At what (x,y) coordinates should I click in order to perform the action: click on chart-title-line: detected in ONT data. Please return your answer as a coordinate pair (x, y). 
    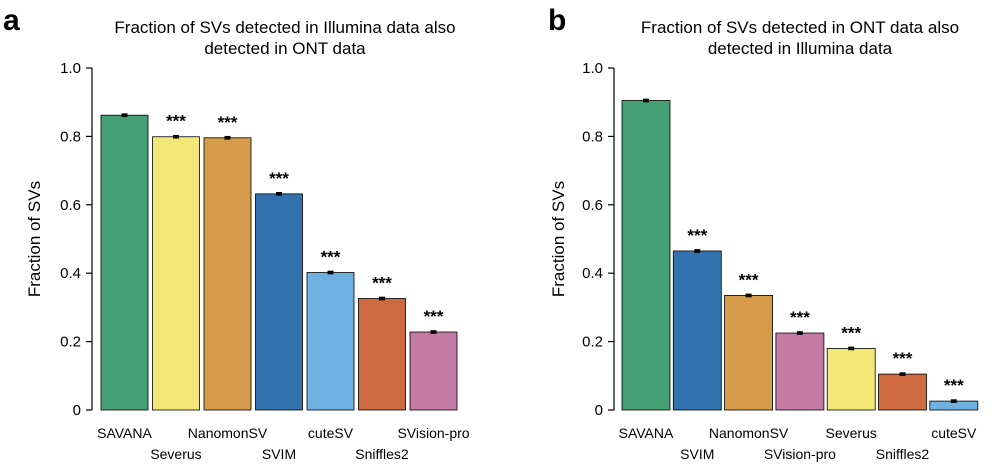
    Looking at the image, I should click on (285, 48).